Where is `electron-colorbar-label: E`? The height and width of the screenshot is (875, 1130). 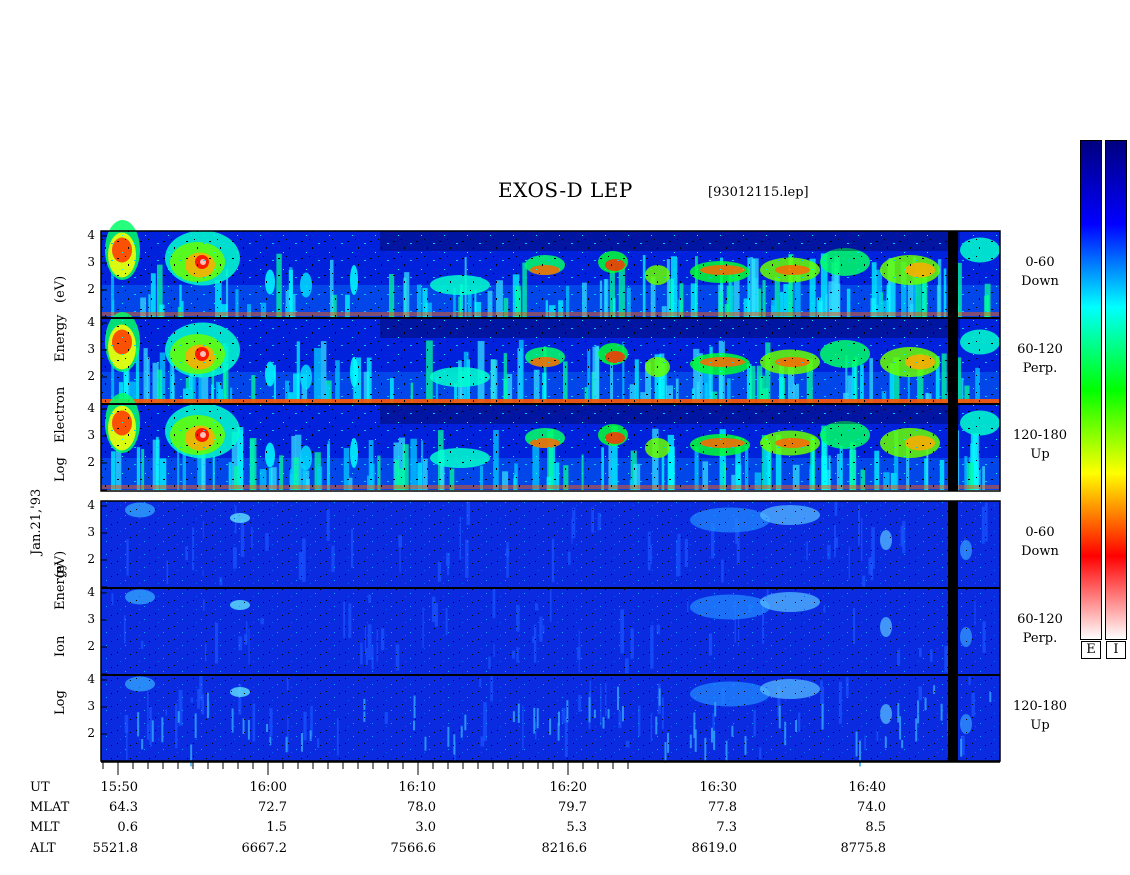 electron-colorbar-label: E is located at coordinates (1091, 650).